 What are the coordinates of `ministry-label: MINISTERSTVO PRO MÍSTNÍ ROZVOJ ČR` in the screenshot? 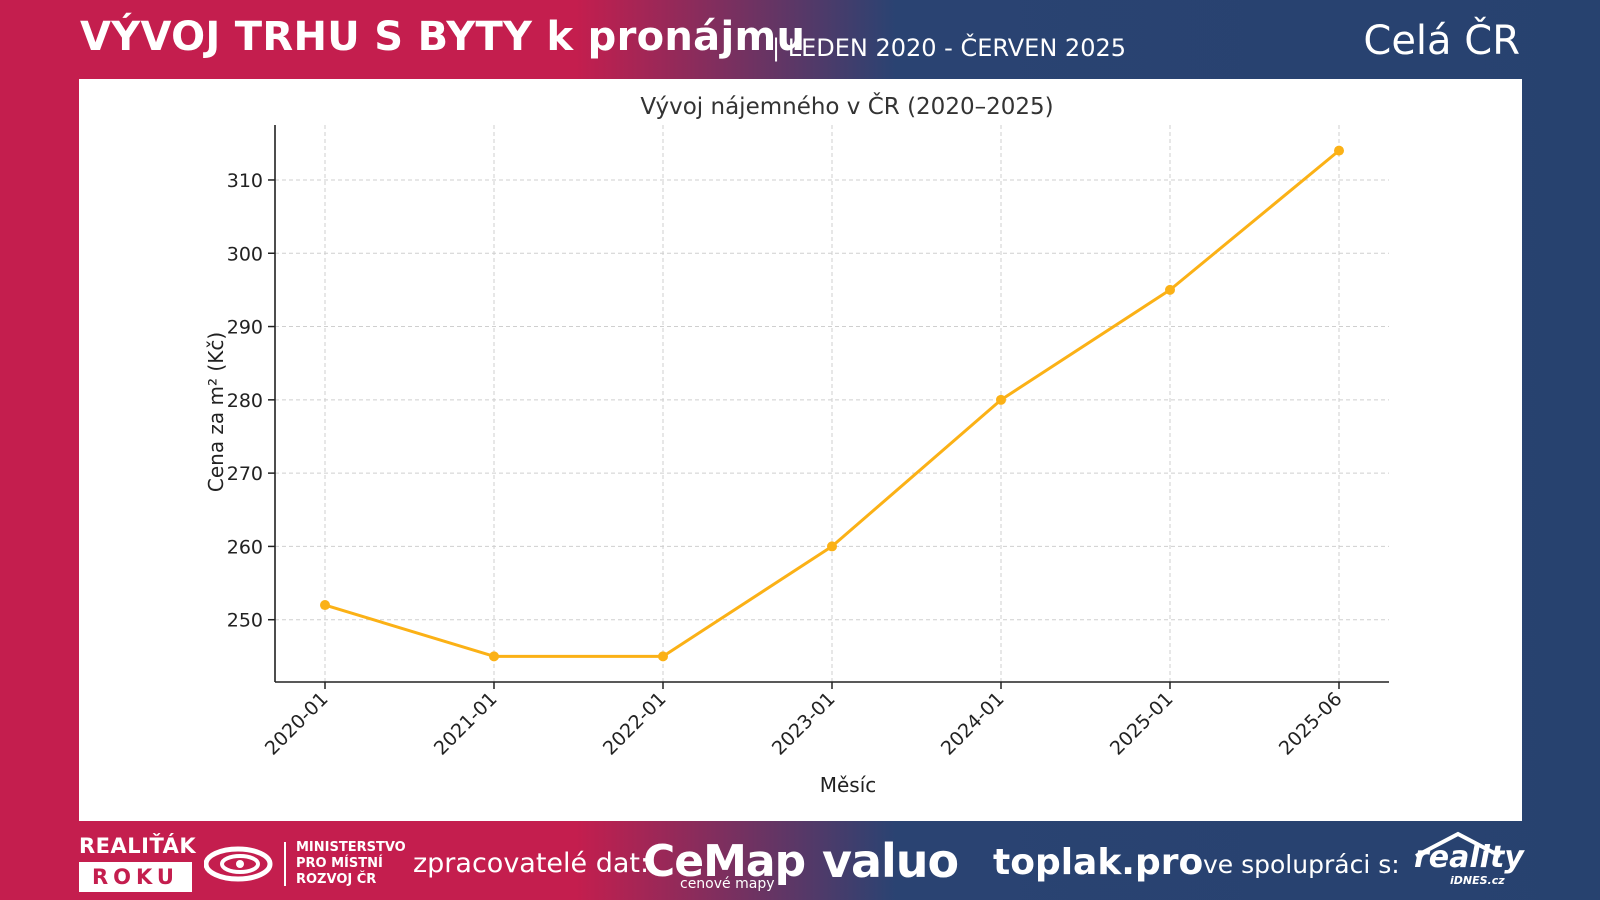 It's located at (351, 863).